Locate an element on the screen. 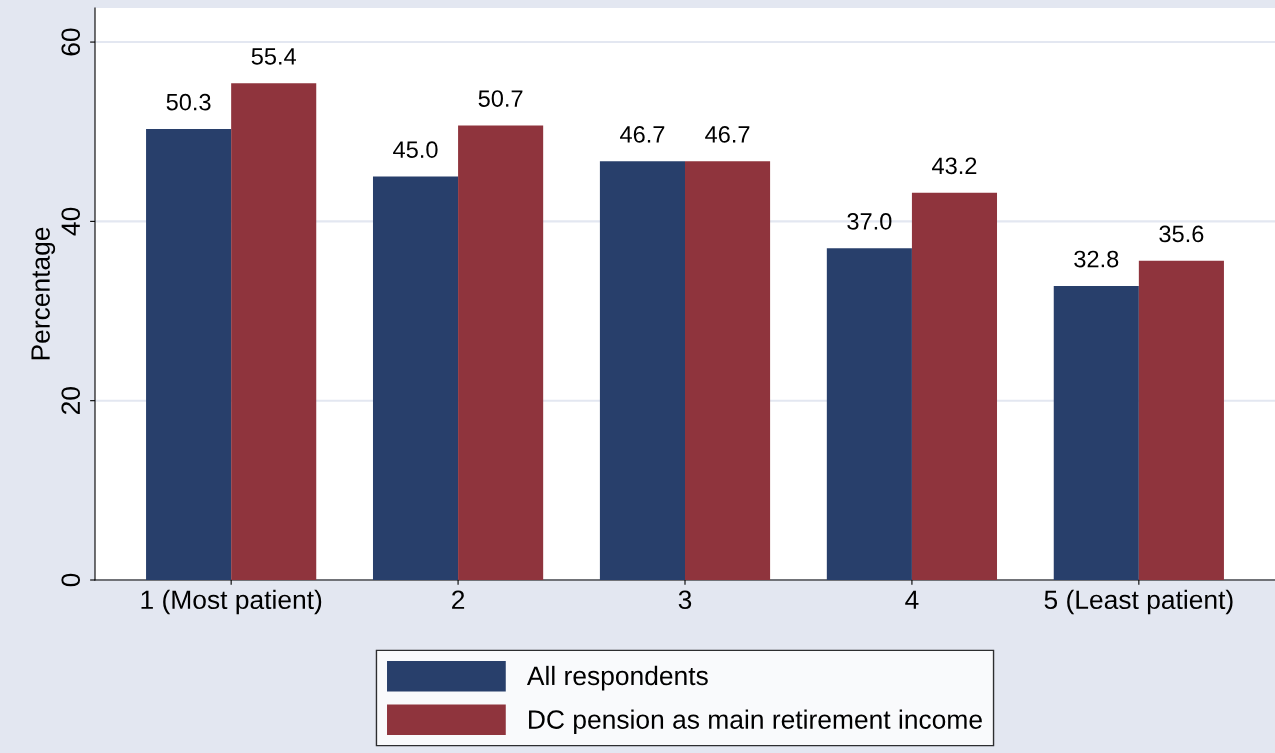 The image size is (1275, 753). text: 50.3 is located at coordinates (188, 102).